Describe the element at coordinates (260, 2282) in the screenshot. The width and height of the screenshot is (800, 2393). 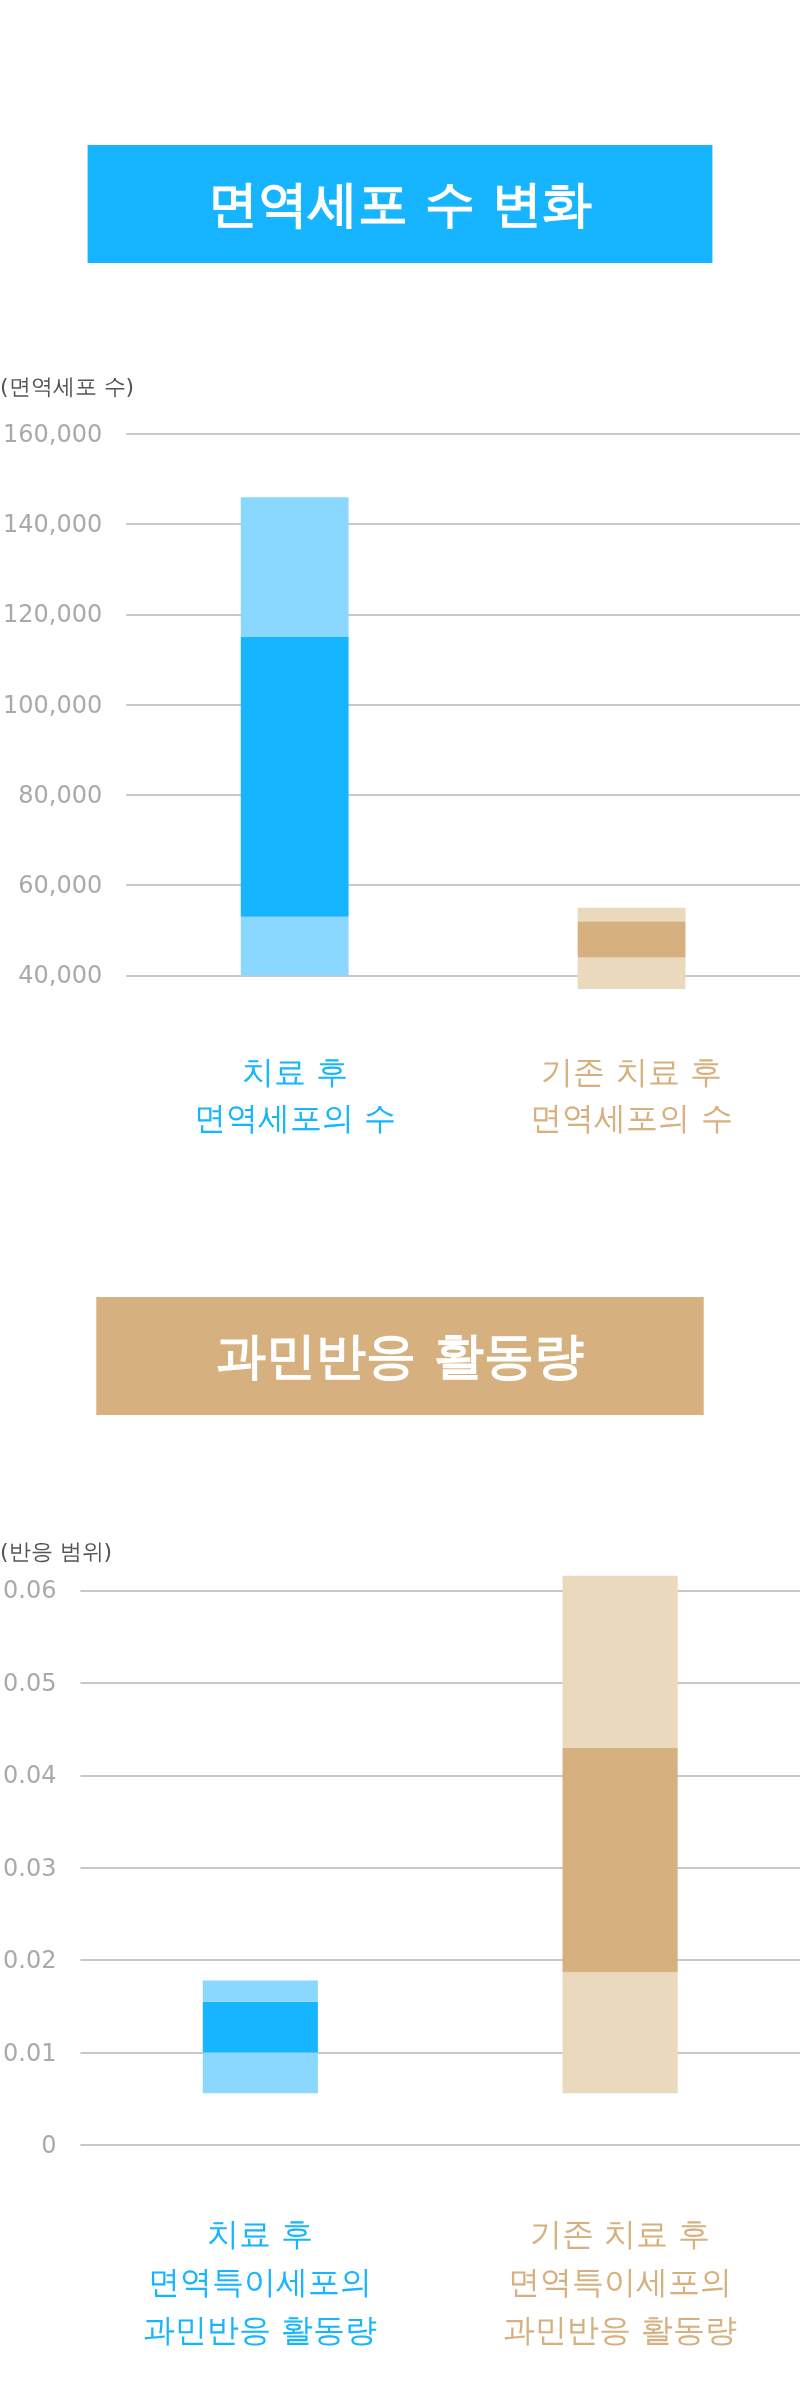
I see `x-tick-label: 치료 후 면역특이세포의 과민반응 활동량` at that location.